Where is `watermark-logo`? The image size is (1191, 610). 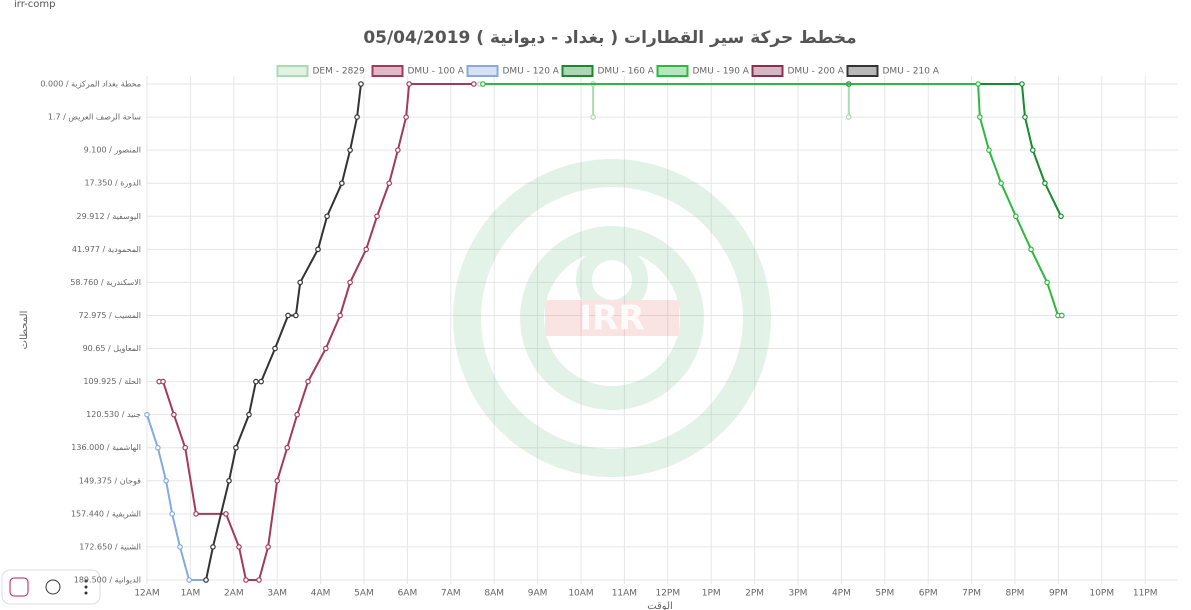
watermark-logo is located at coordinates (612, 318).